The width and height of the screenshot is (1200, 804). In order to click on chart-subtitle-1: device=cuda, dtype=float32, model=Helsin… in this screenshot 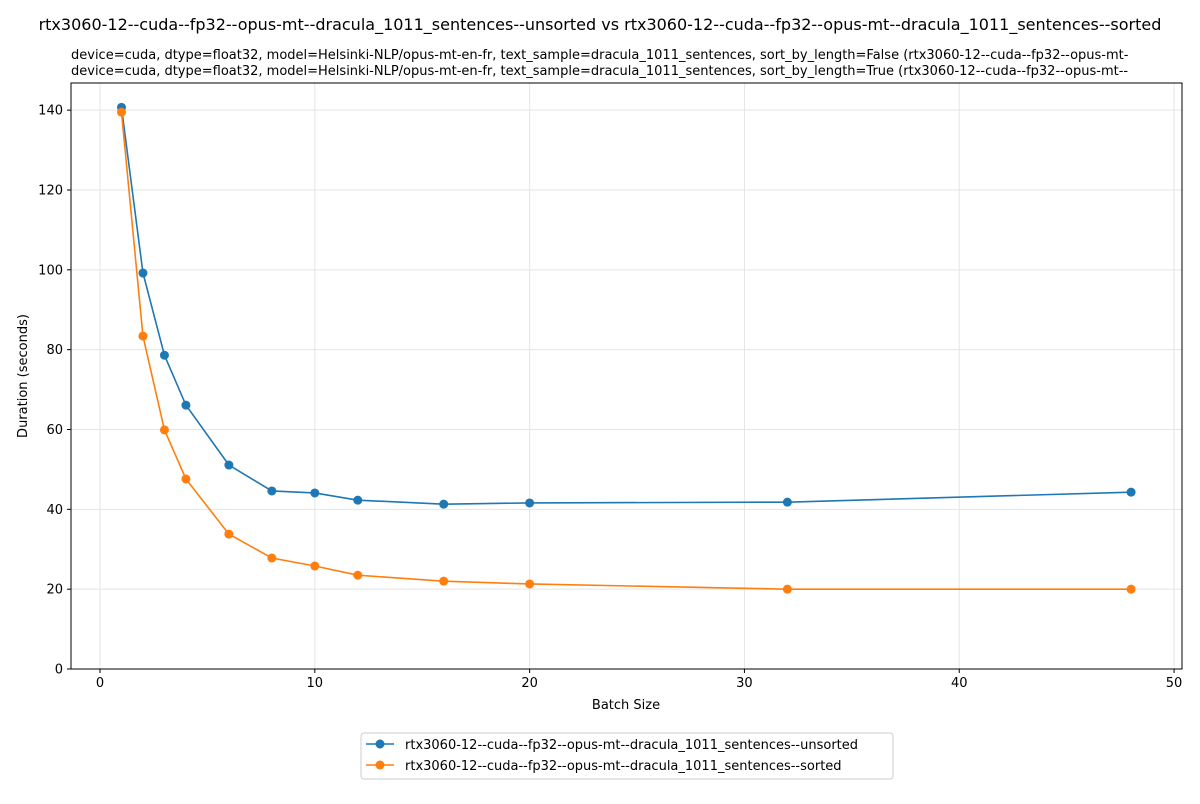, I will do `click(600, 55)`.